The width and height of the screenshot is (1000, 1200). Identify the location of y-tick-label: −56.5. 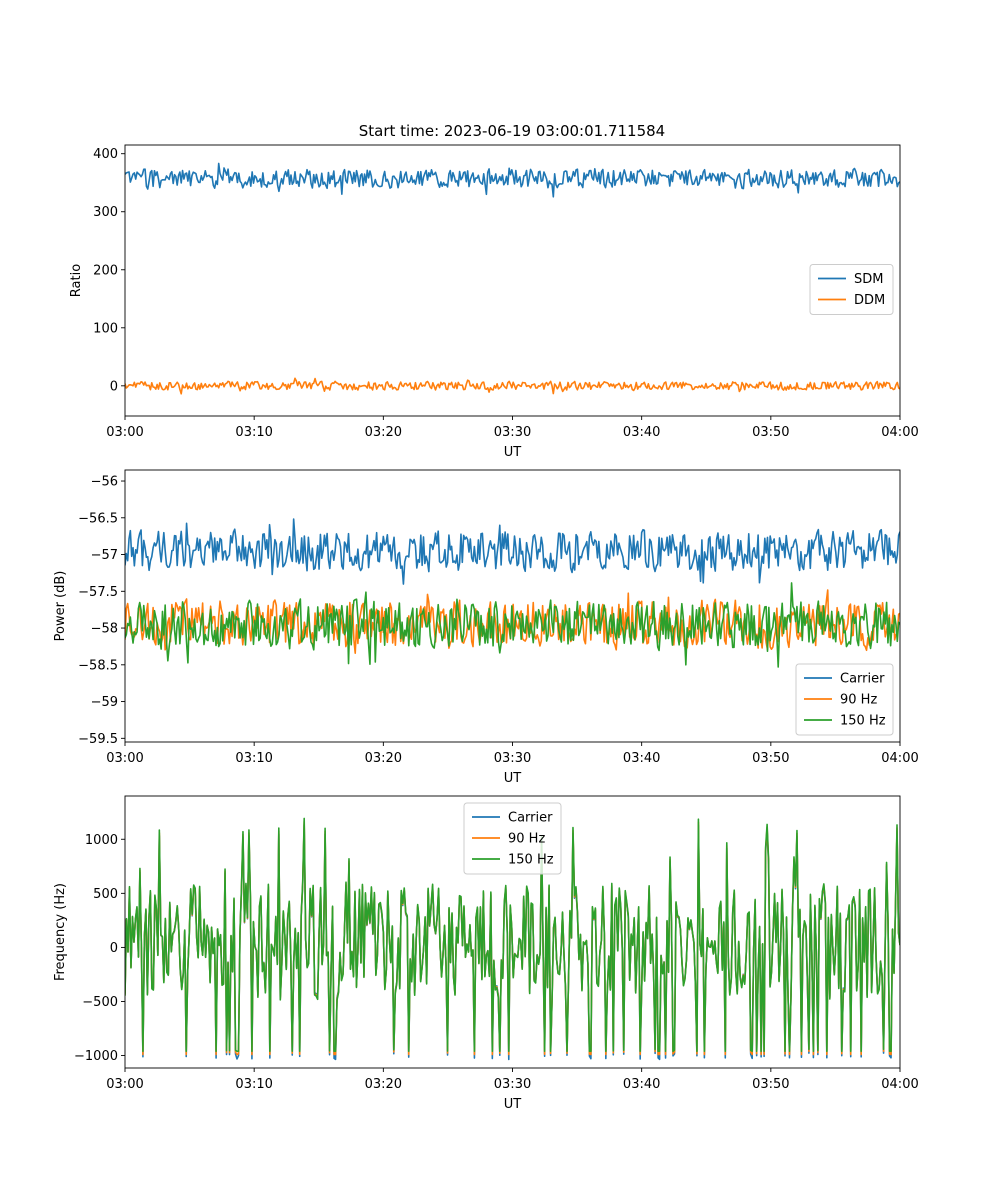
(98, 518).